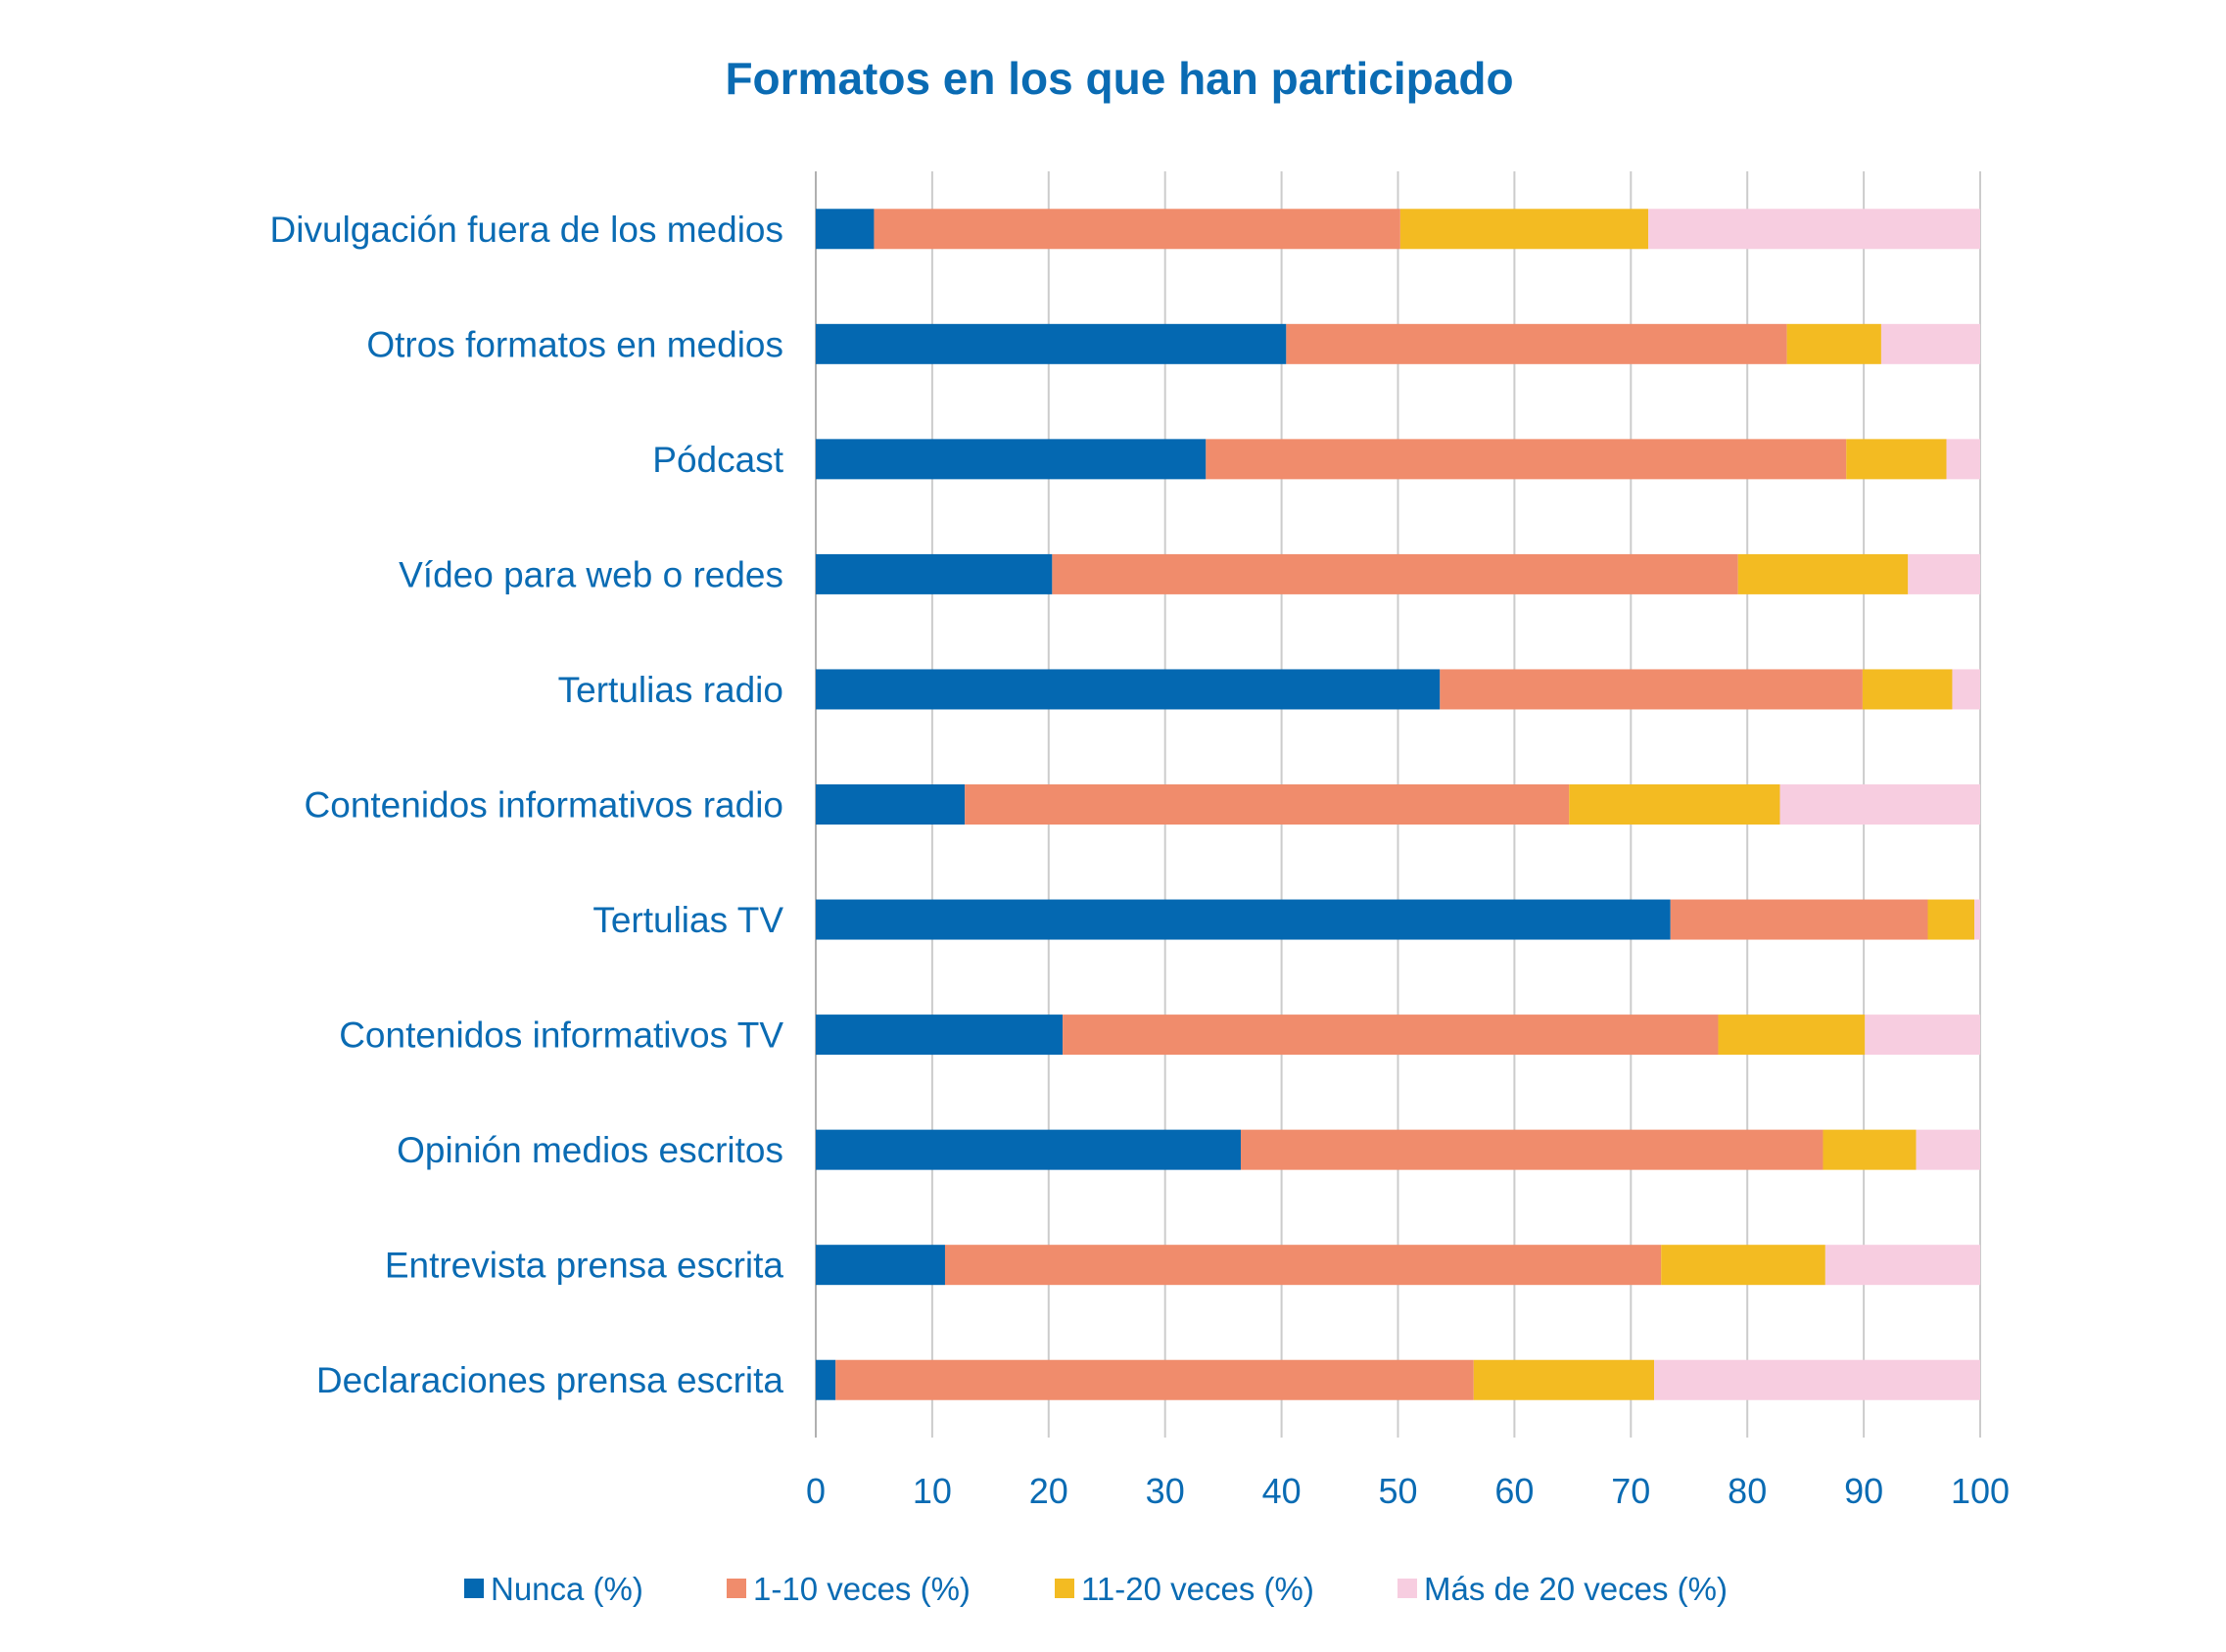 The width and height of the screenshot is (2226, 1652). I want to click on chart-title: Formatos en los que han participado, so click(1119, 78).